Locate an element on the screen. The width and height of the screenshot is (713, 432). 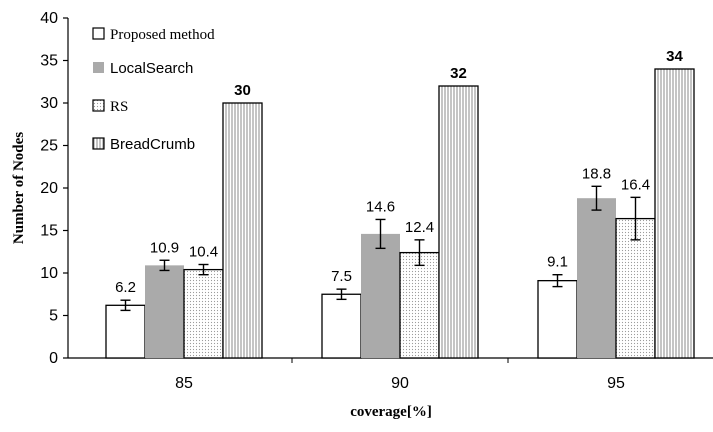
data-label-rs-85: 10.4 is located at coordinates (203, 252).